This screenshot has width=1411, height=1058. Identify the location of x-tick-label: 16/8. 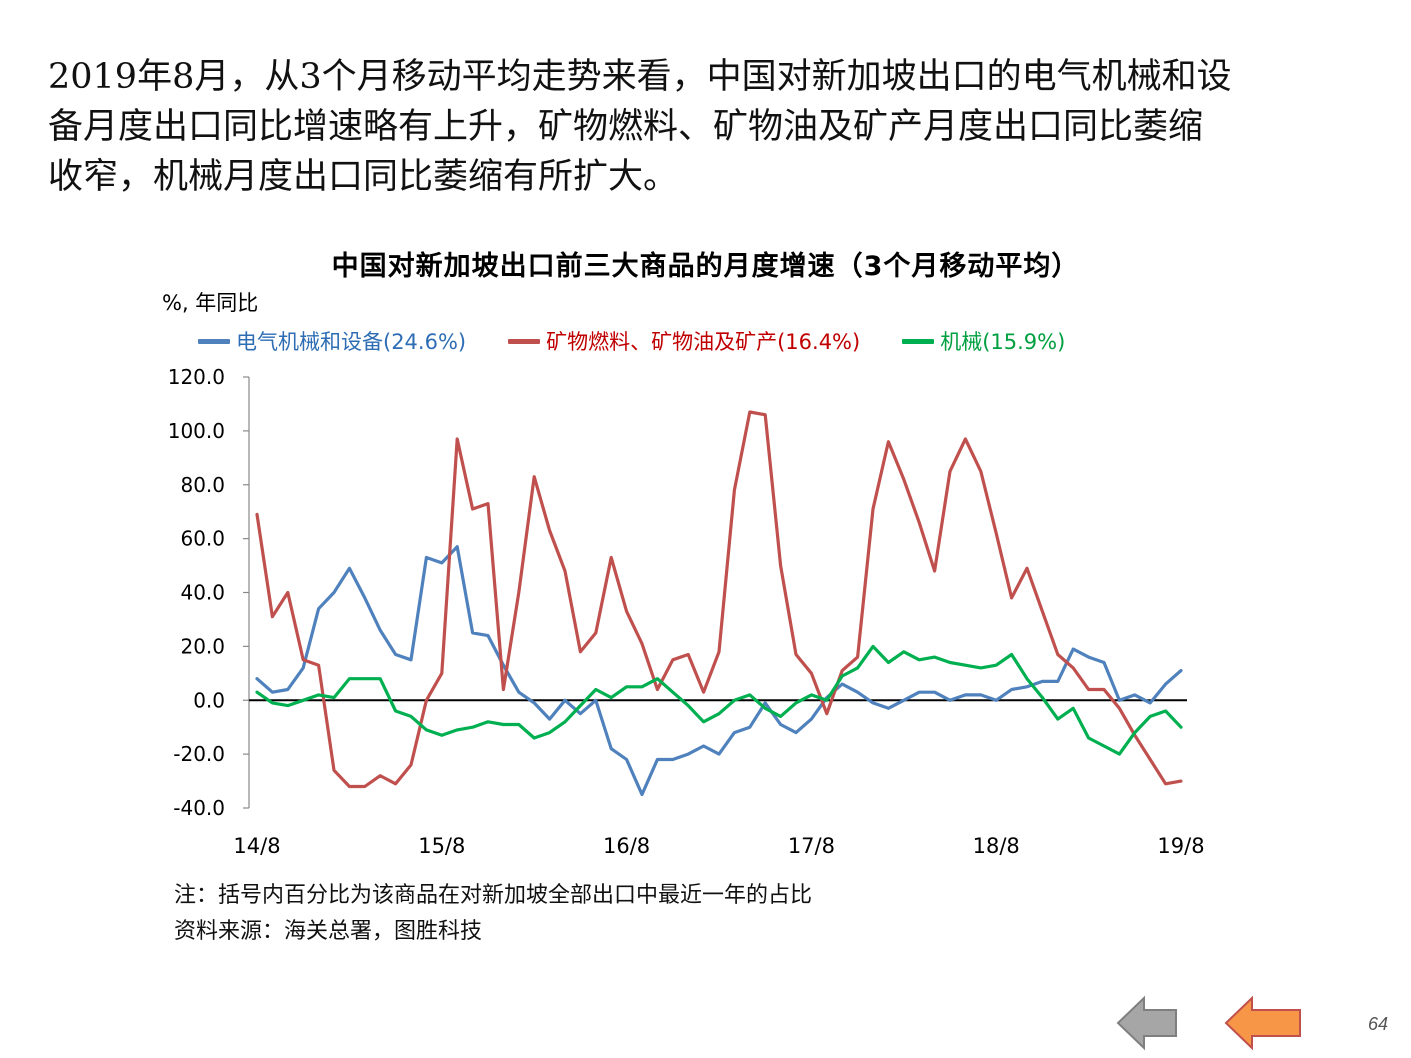
(626, 846).